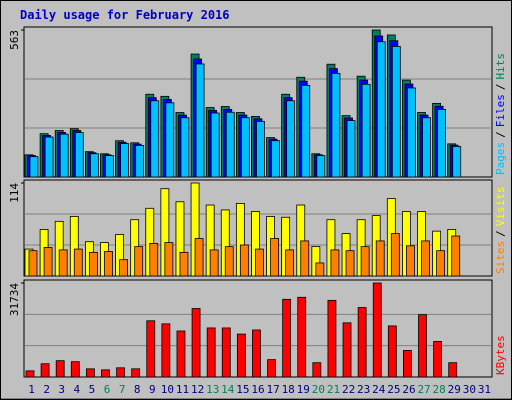  What do you see at coordinates (107, 389) in the screenshot?
I see `x-tick-label: 6` at bounding box center [107, 389].